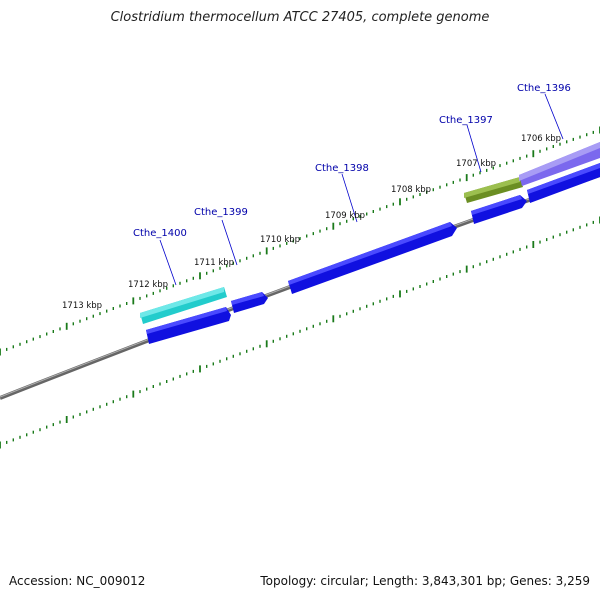 The image size is (600, 600). I want to click on gene-label-cthe-1400: Cthe_1400, so click(160, 233).